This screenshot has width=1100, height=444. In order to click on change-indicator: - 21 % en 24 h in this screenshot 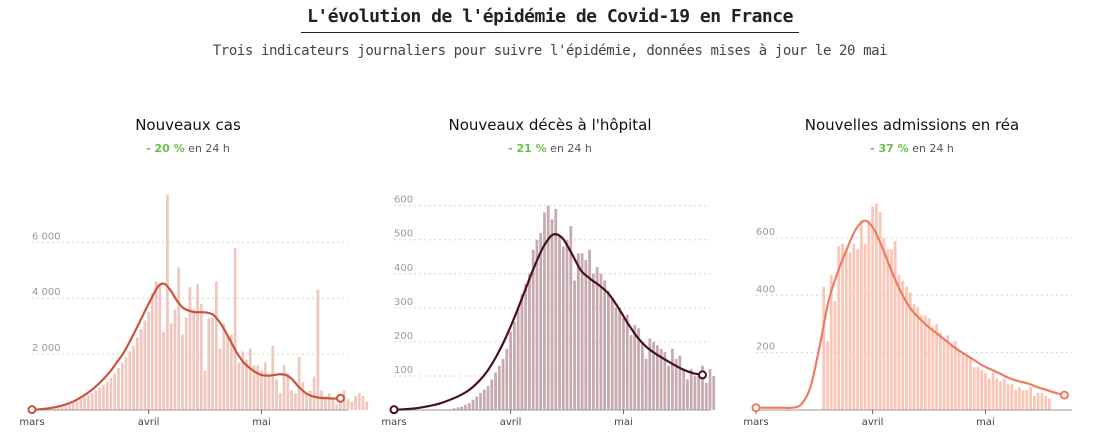, I will do `click(550, 148)`.